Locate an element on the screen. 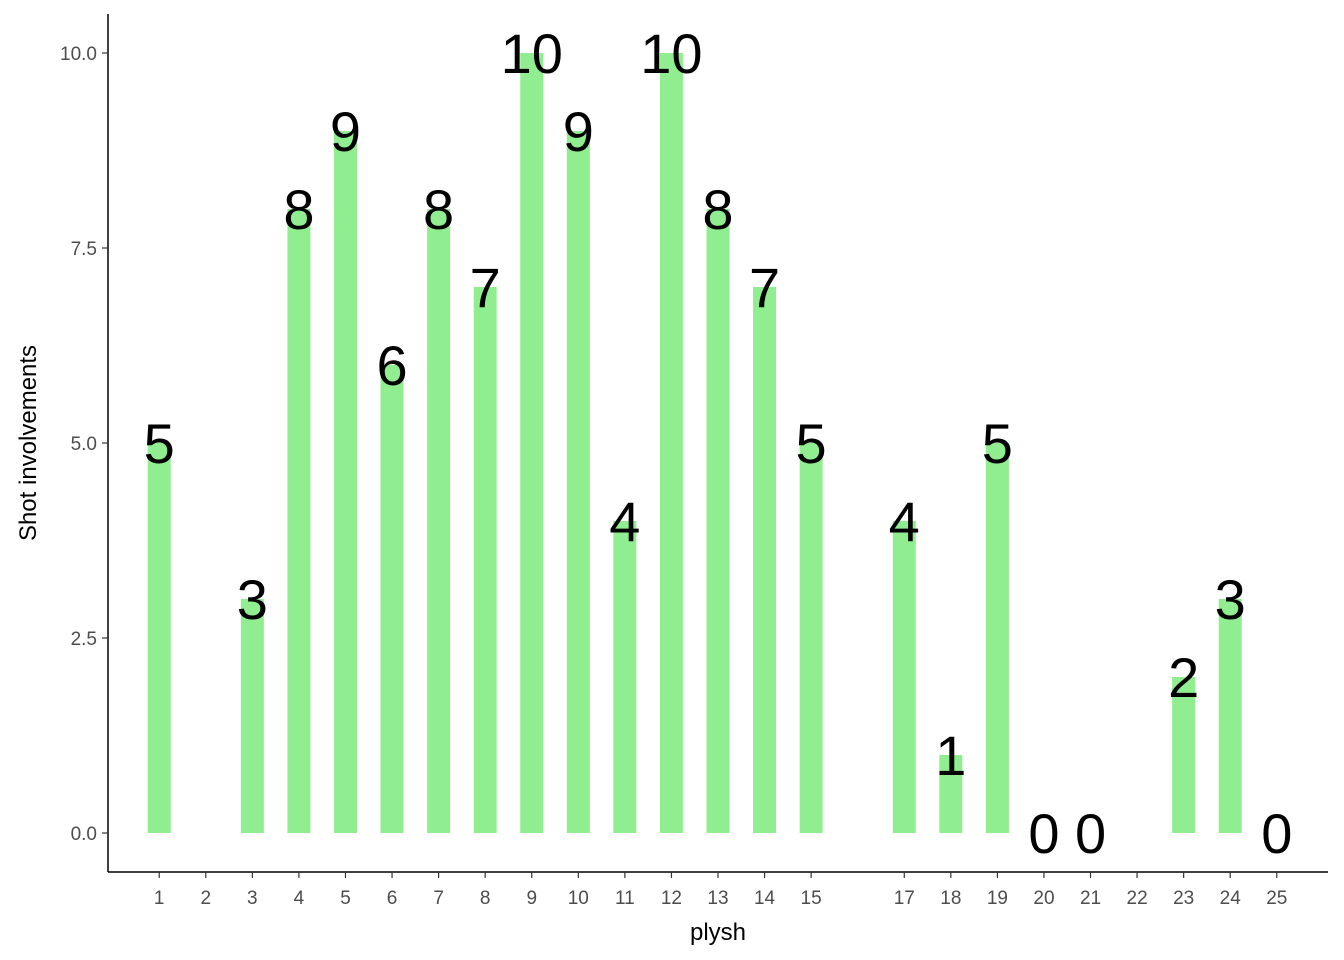  data-label-25: 0 is located at coordinates (1276, 833).